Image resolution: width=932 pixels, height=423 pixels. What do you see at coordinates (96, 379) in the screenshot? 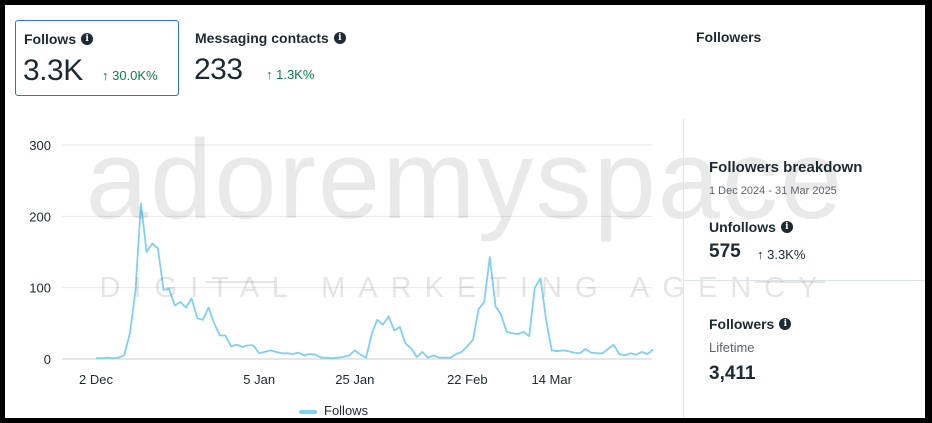
I see `x-tick-label: 2 Dec` at bounding box center [96, 379].